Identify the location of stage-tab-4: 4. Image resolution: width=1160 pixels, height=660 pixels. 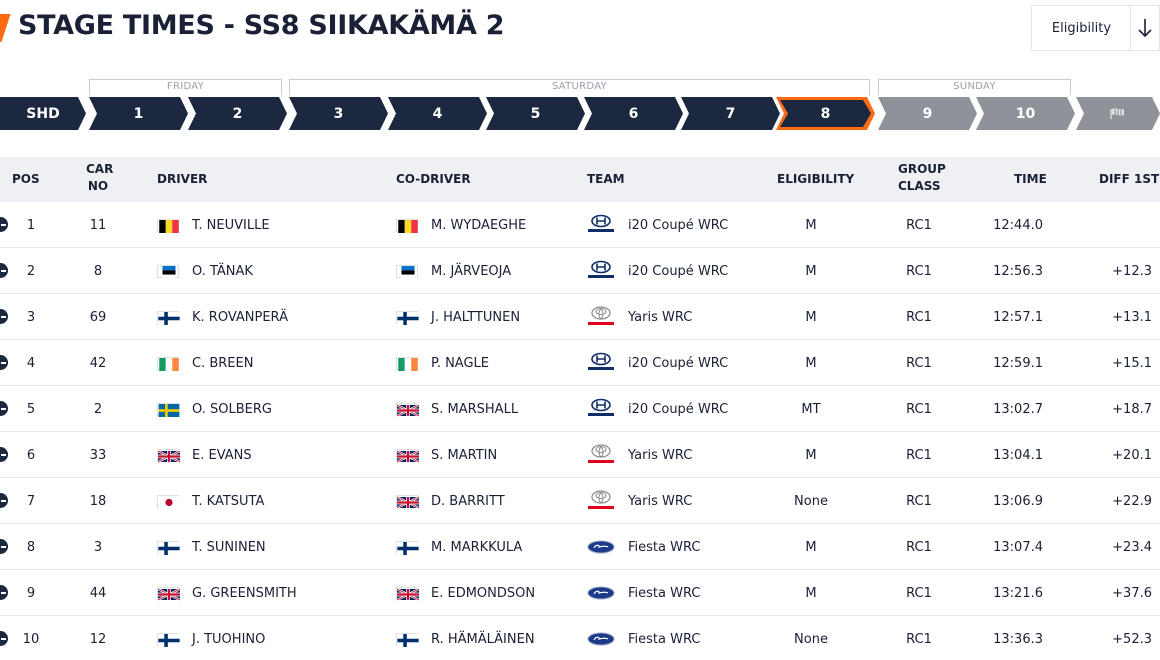
(437, 113).